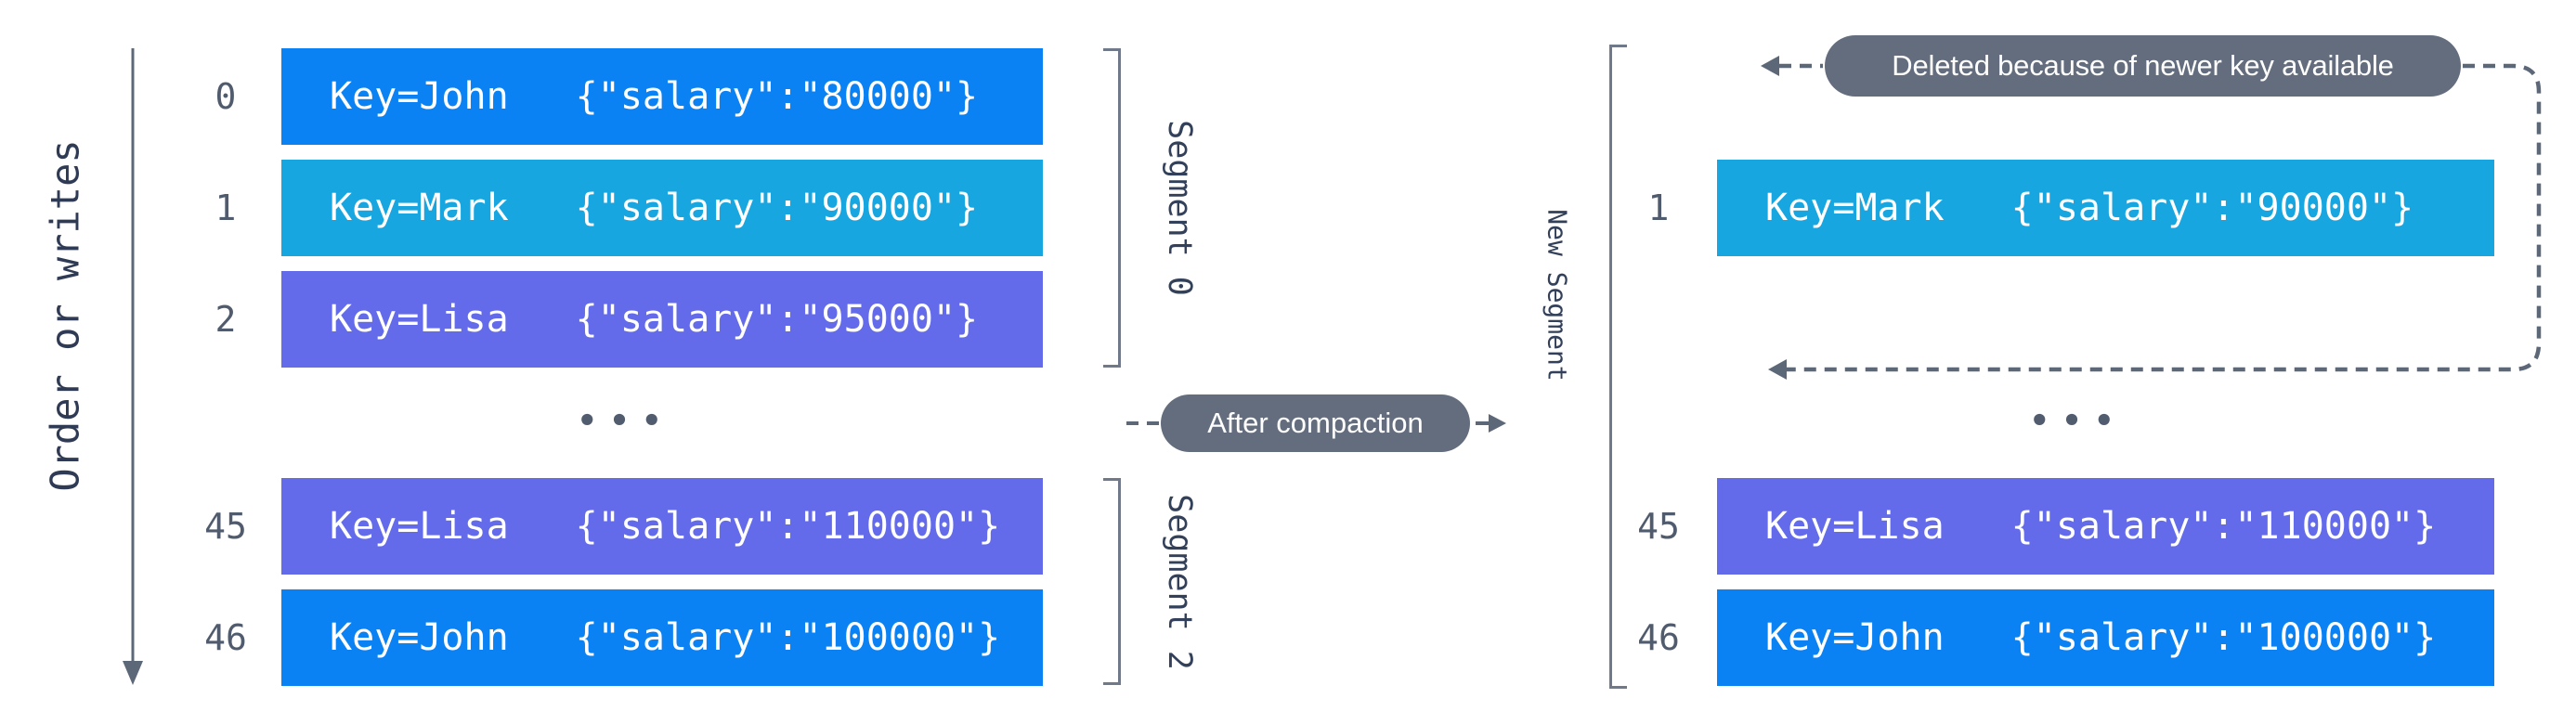  What do you see at coordinates (1497, 423) in the screenshot?
I see `compaction-arrowhead-icon` at bounding box center [1497, 423].